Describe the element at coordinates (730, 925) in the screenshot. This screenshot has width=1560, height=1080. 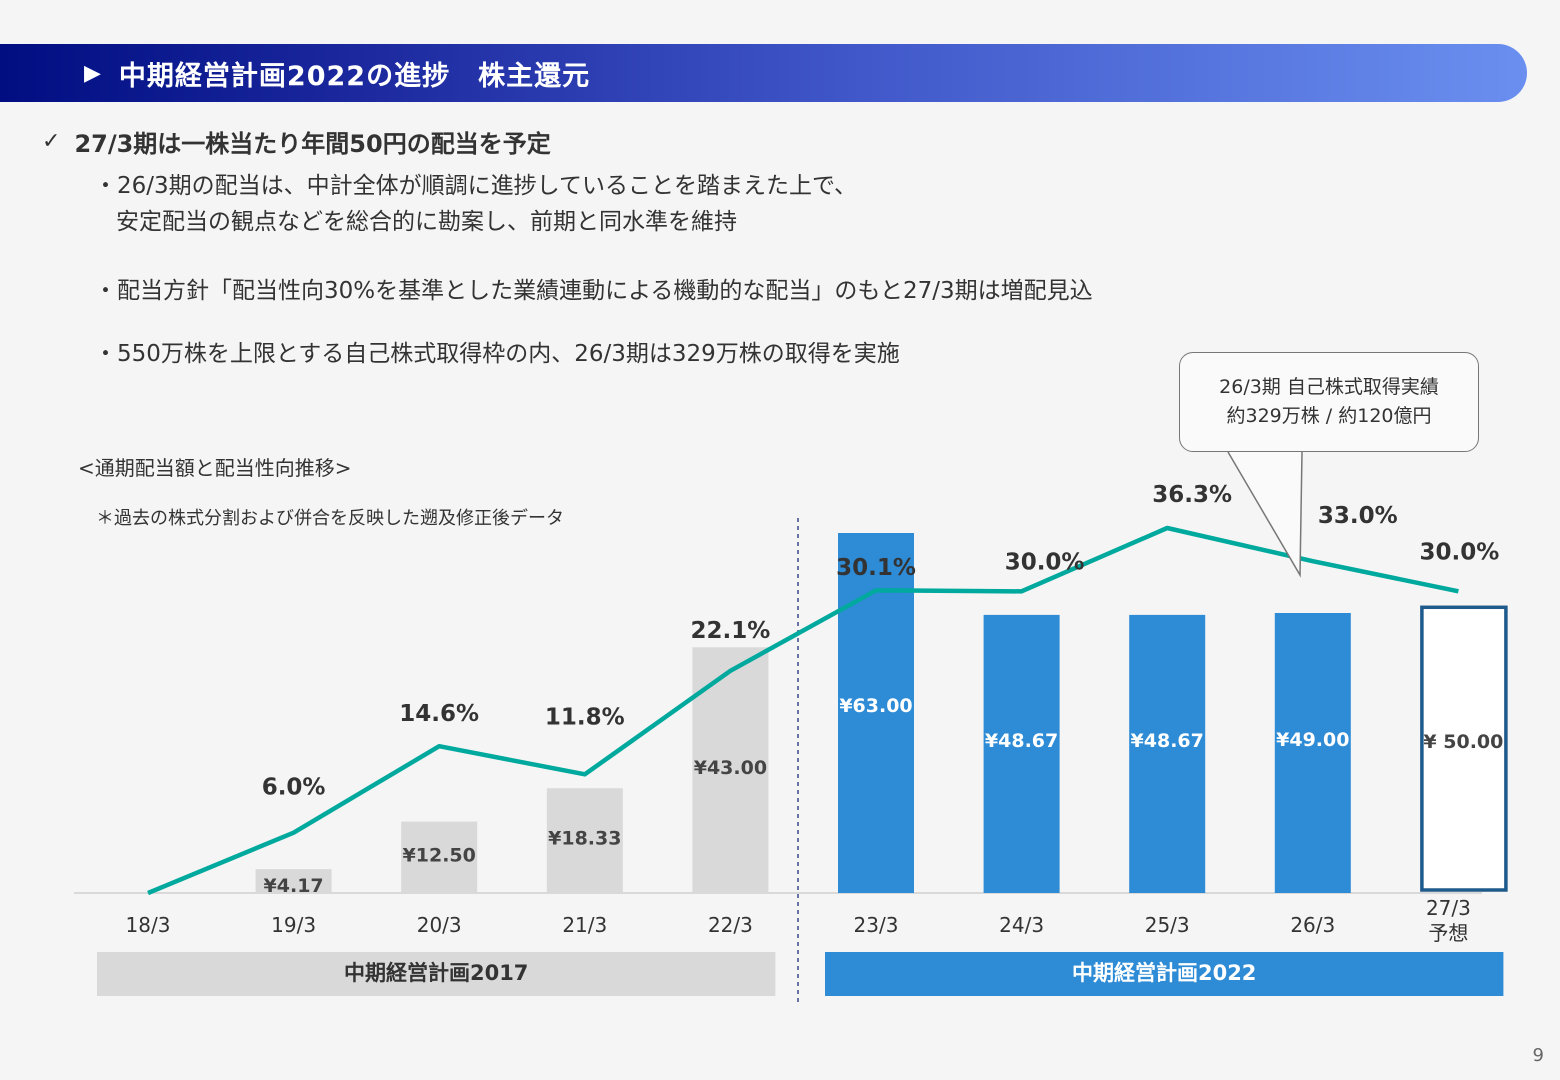
I see `x-tick-label: 22/3` at that location.